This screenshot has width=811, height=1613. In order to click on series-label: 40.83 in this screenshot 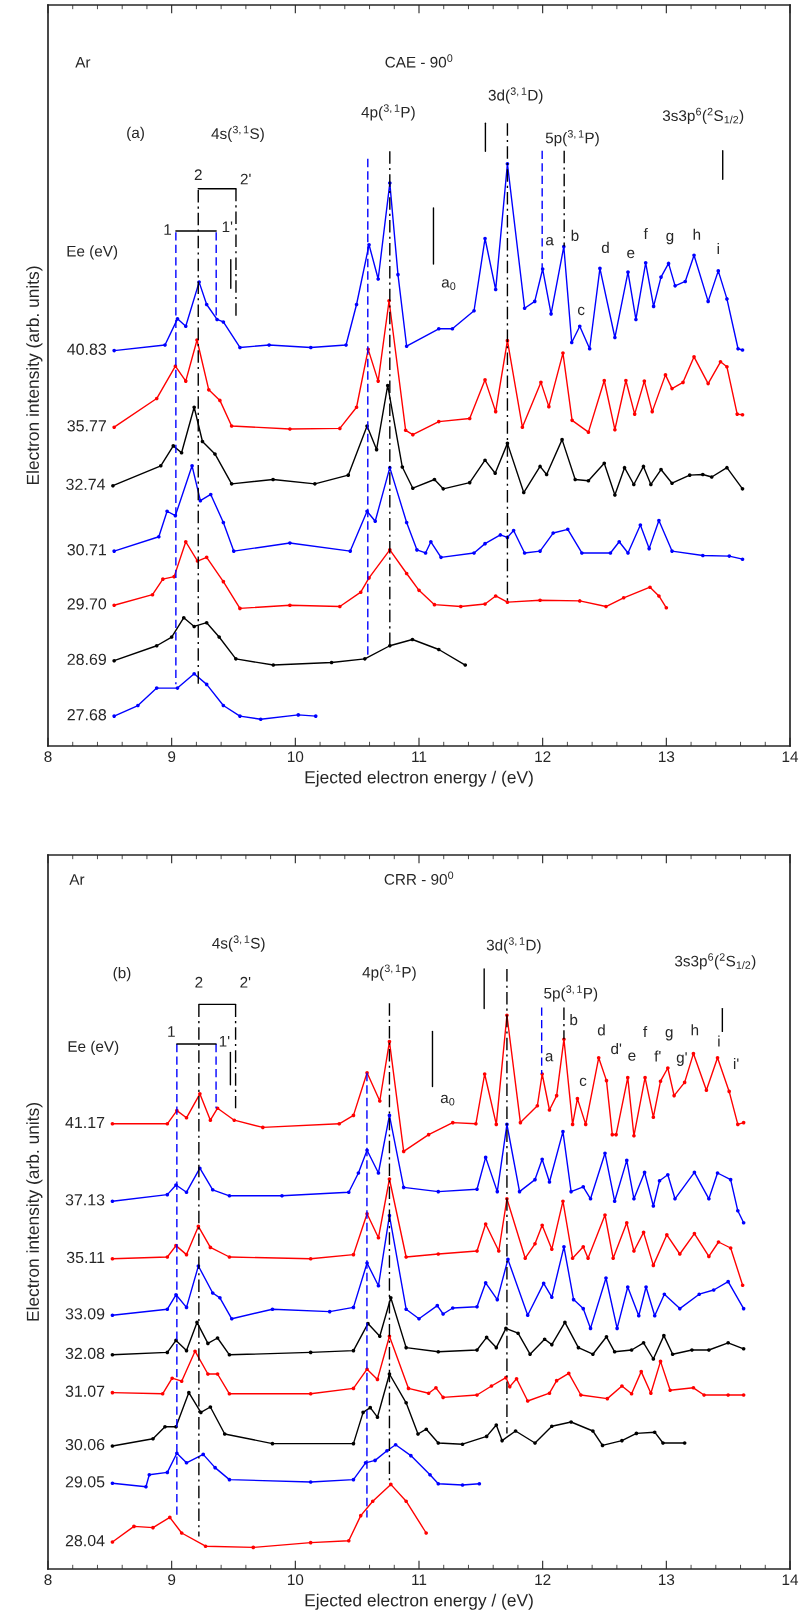, I will do `click(87, 349)`.